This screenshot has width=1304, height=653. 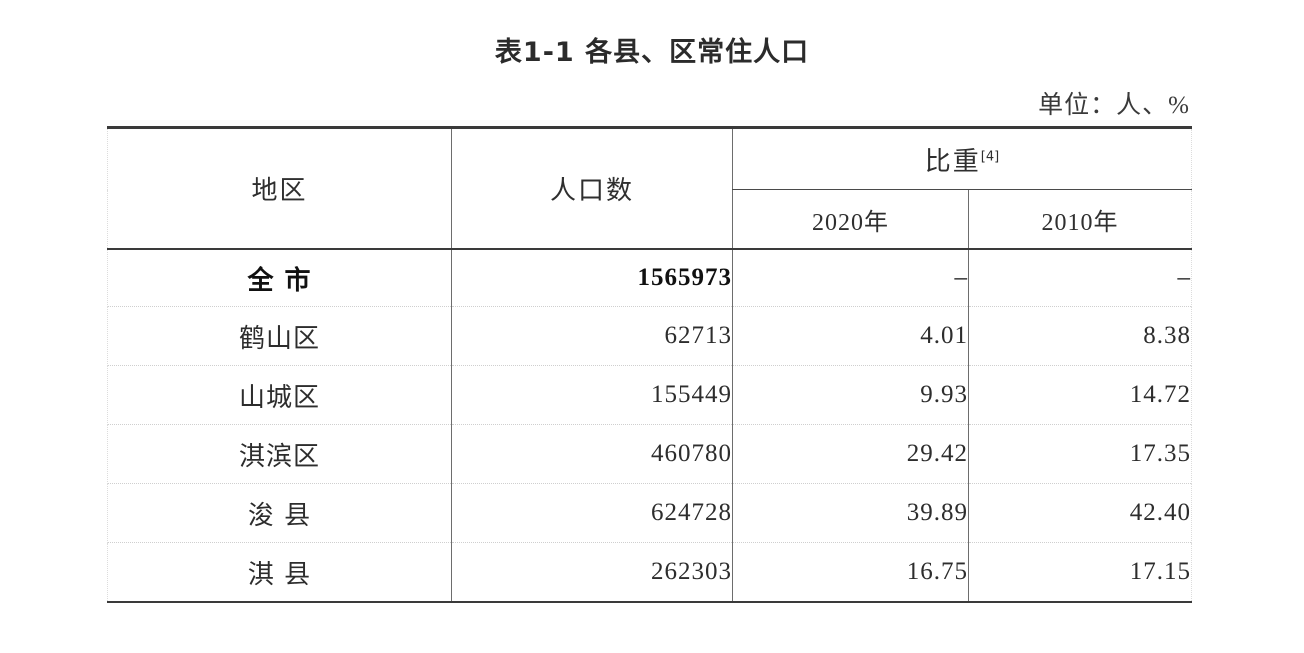 What do you see at coordinates (1080, 572) in the screenshot?
I see `cell-pct-2010: 17.15` at bounding box center [1080, 572].